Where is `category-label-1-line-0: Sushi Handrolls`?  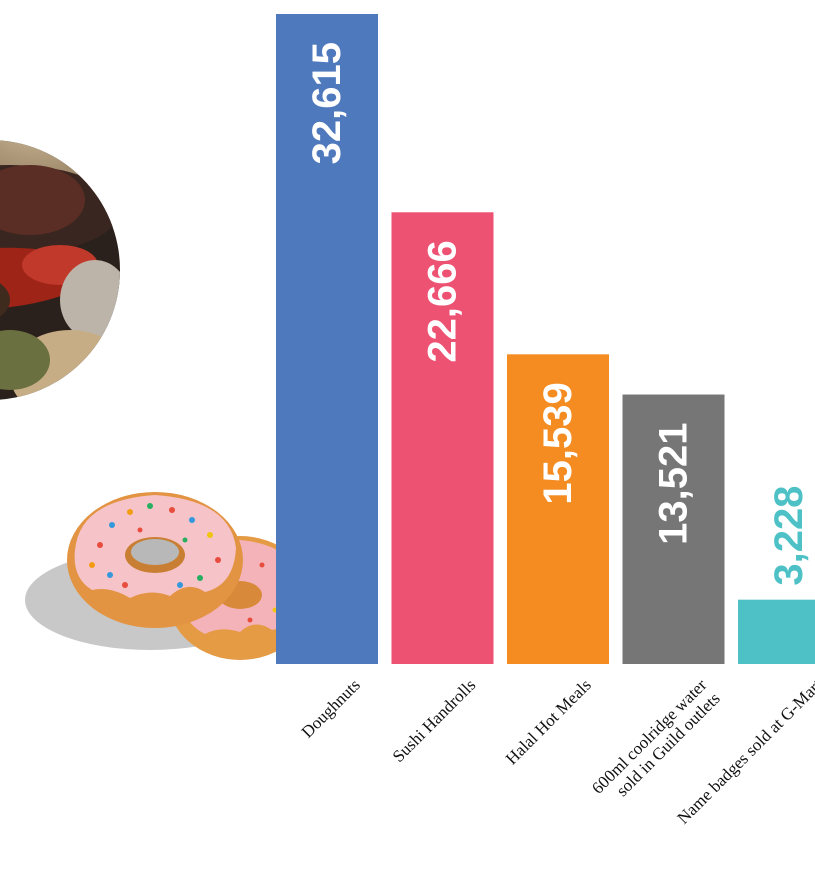
category-label-1-line-0: Sushi Handrolls is located at coordinates (434, 720).